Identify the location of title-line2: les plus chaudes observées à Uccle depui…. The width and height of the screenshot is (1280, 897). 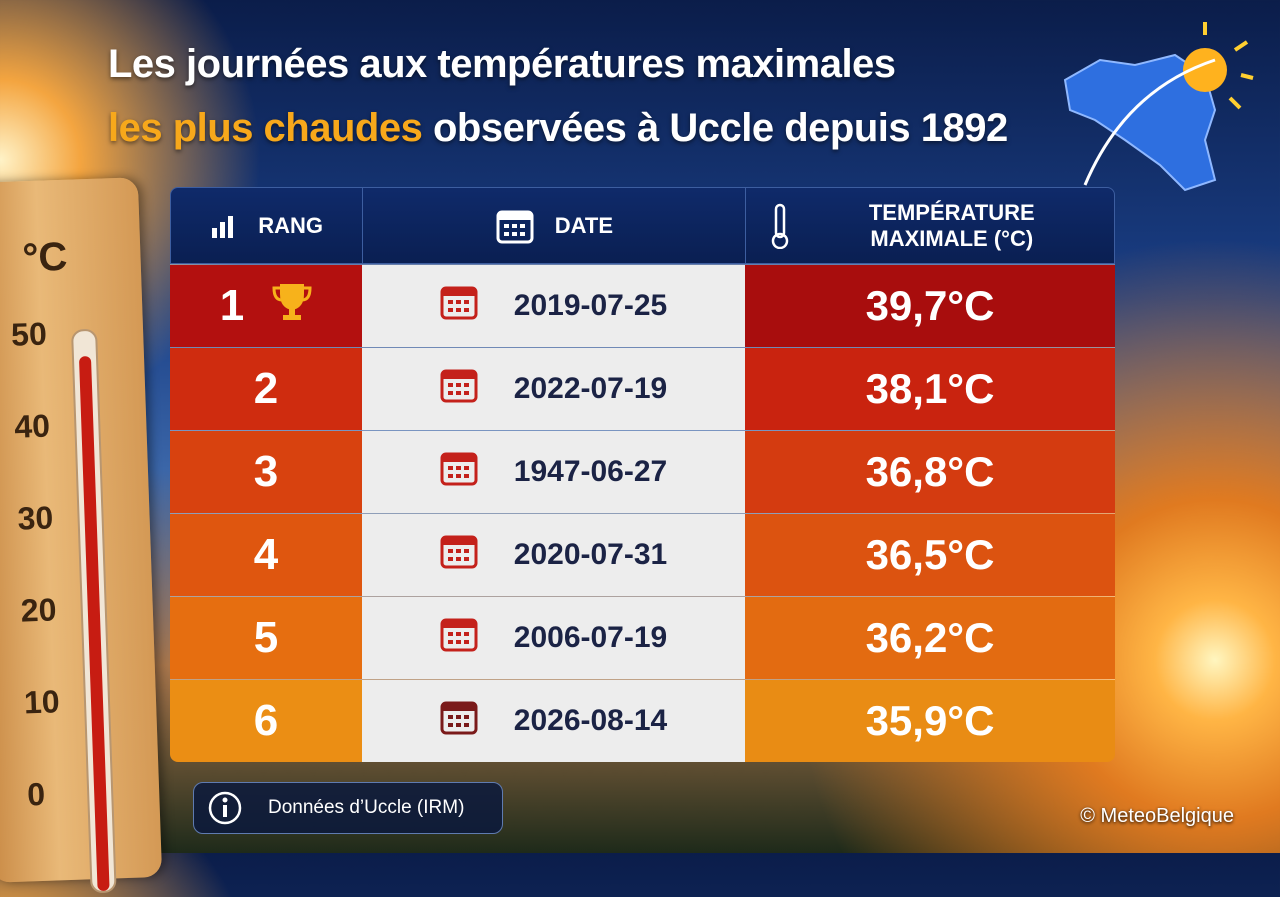
(558, 128).